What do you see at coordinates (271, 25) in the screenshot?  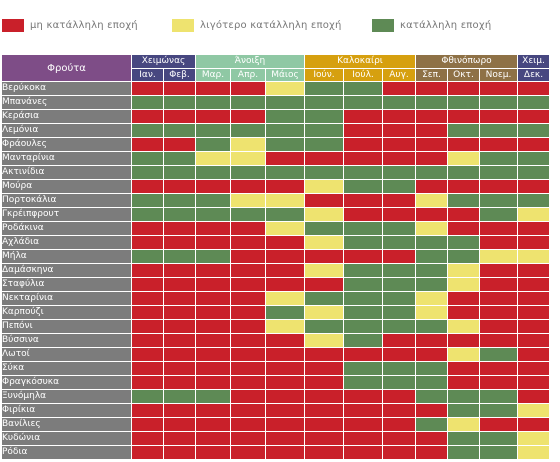 I see `legend-label-less-suitable: λιγότερο κατάλληλη εποχή` at bounding box center [271, 25].